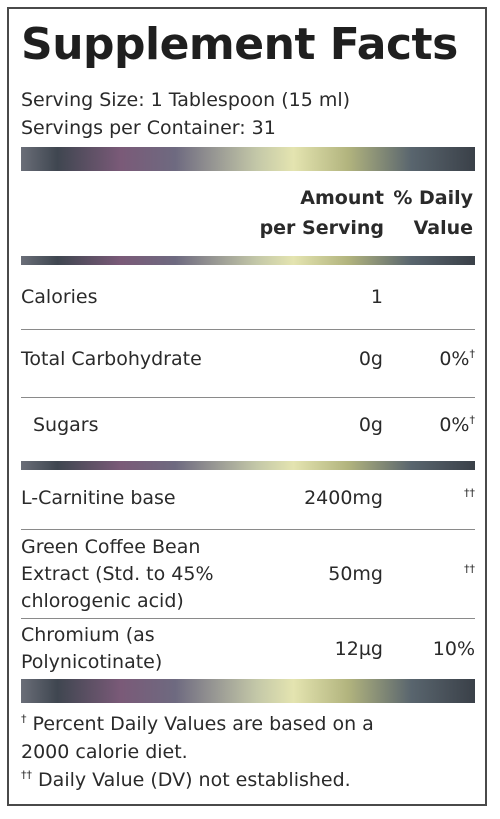  Describe the element at coordinates (248, 297) in the screenshot. I see `nutrient-row-calories: Calories 1` at that location.